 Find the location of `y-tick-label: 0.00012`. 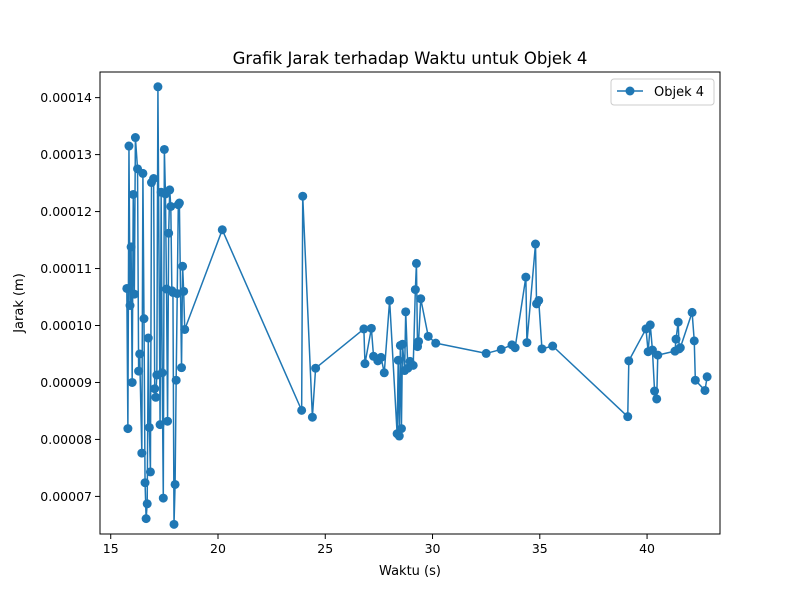

y-tick-label: 0.00012 is located at coordinates (66, 211).